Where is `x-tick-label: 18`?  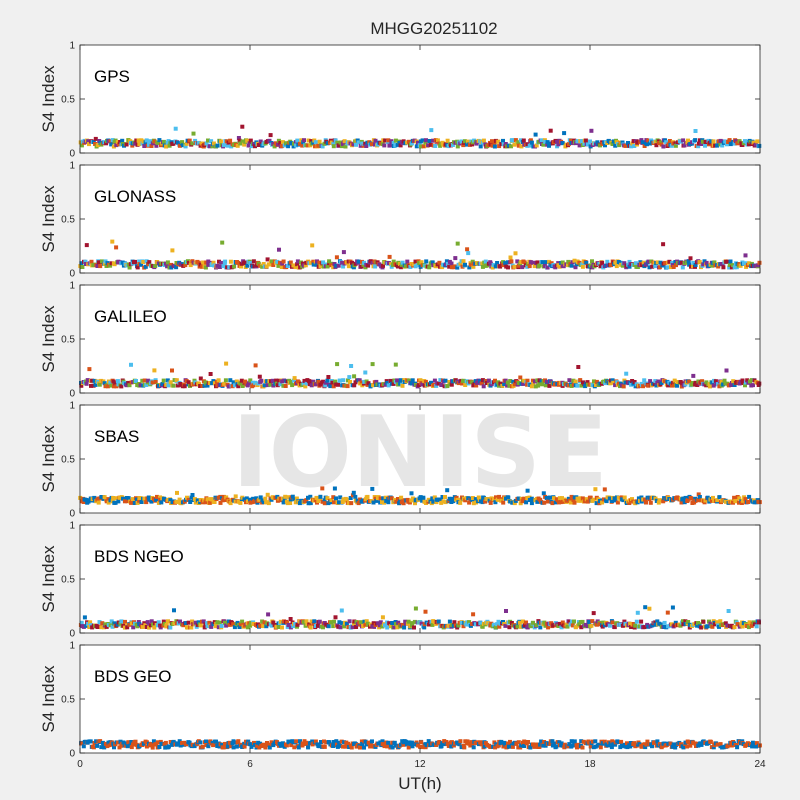
x-tick-label: 18 is located at coordinates (590, 764).